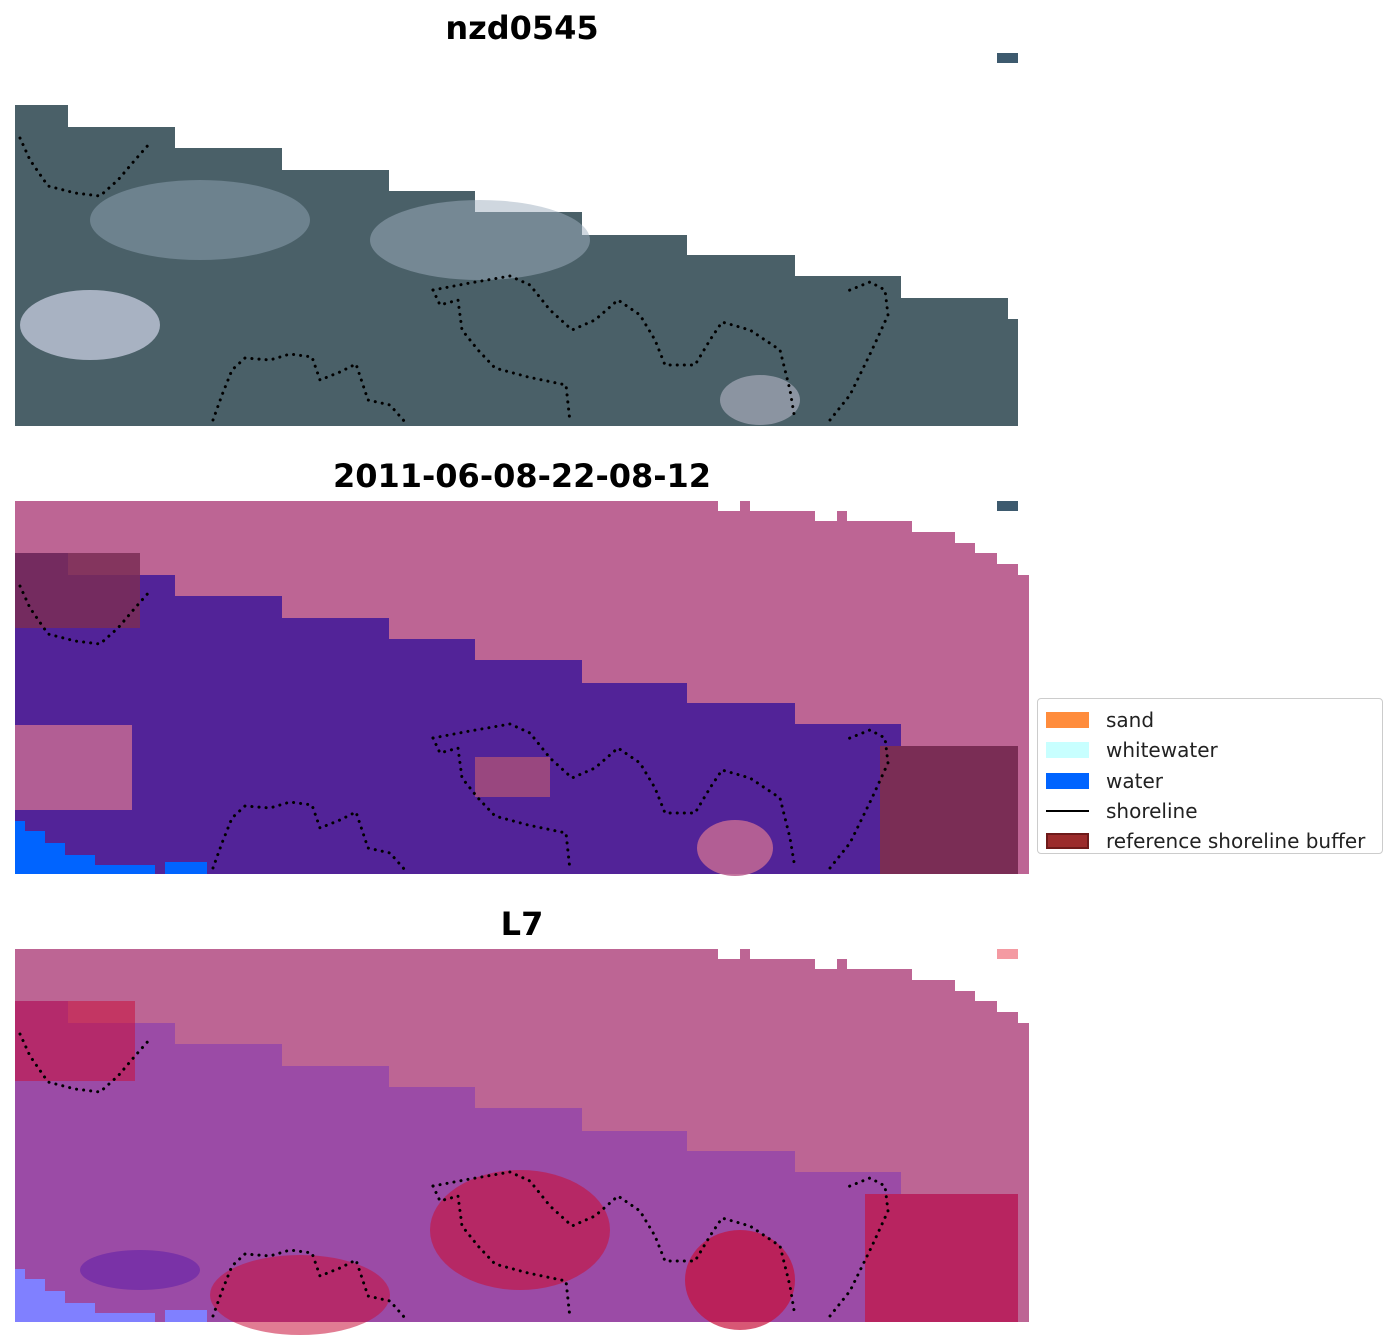 This screenshot has width=1399, height=1337. Describe the element at coordinates (522, 28) in the screenshot. I see `panel-title-rgb: nzd0545` at that location.